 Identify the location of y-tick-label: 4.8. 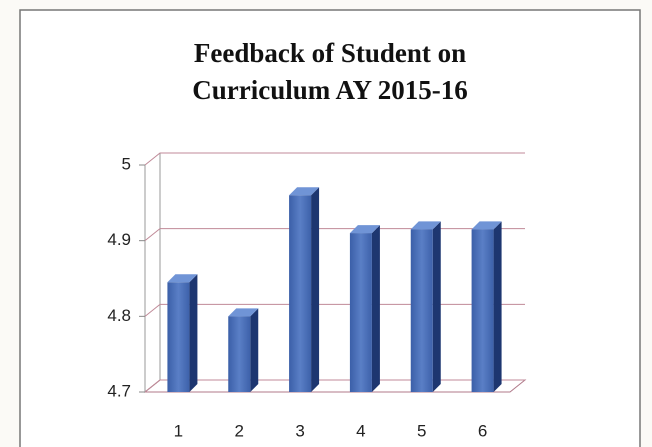
(119, 315).